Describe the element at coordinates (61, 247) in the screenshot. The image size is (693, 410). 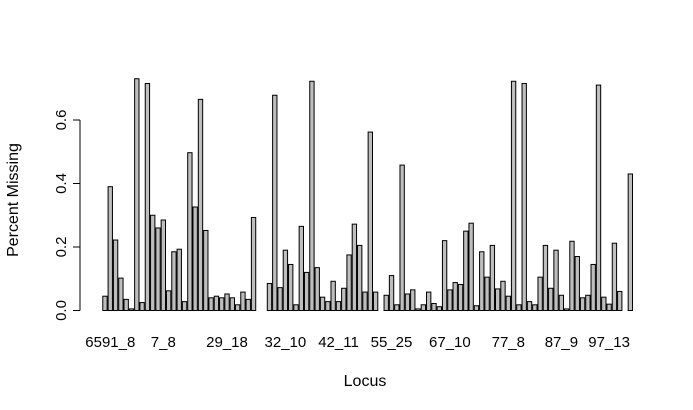
I see `y-axis-tick-label: 0.2` at that location.